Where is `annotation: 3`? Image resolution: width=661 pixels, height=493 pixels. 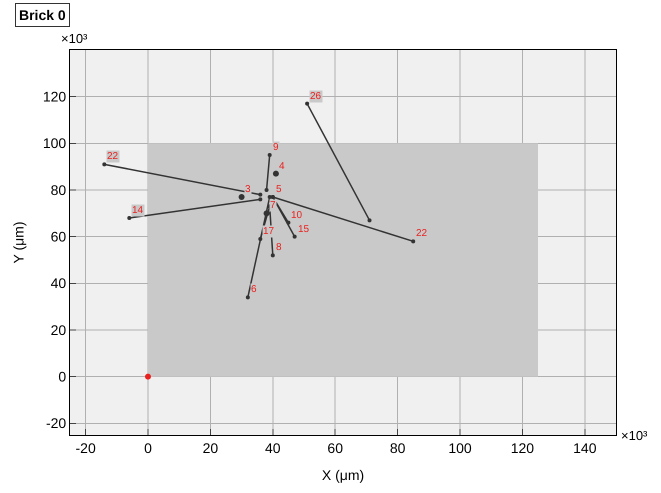
annotation: 3 is located at coordinates (248, 189).